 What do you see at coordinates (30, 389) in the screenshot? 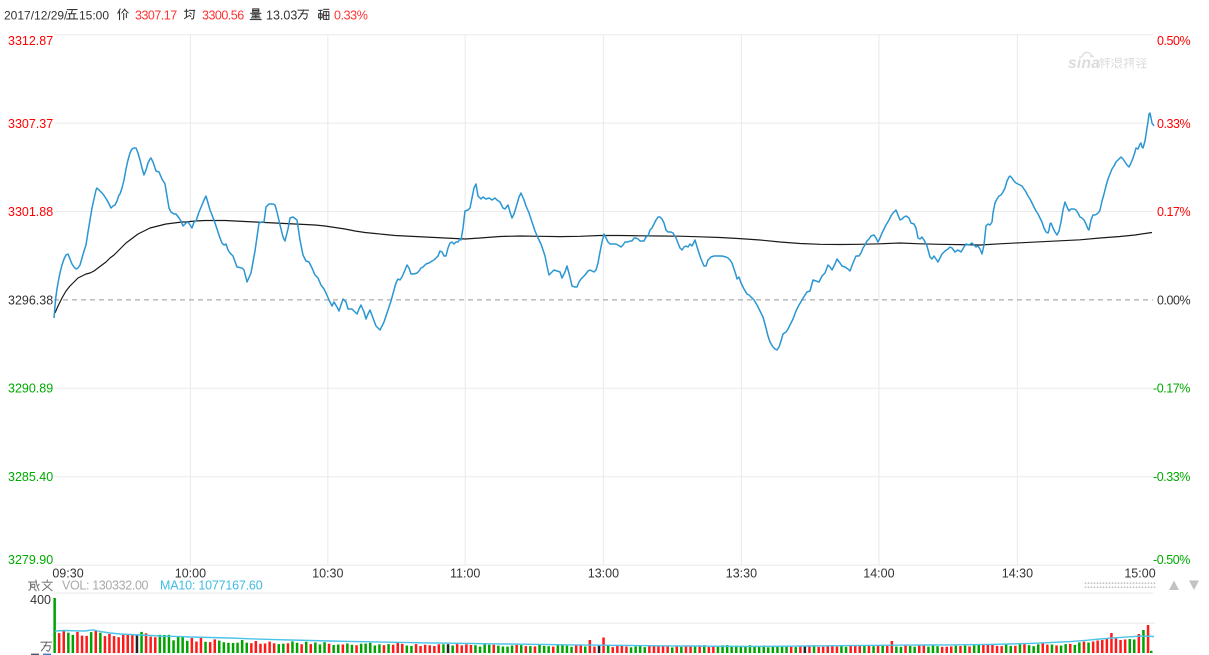
I see `svg-text: 3290.89` at bounding box center [30, 389].